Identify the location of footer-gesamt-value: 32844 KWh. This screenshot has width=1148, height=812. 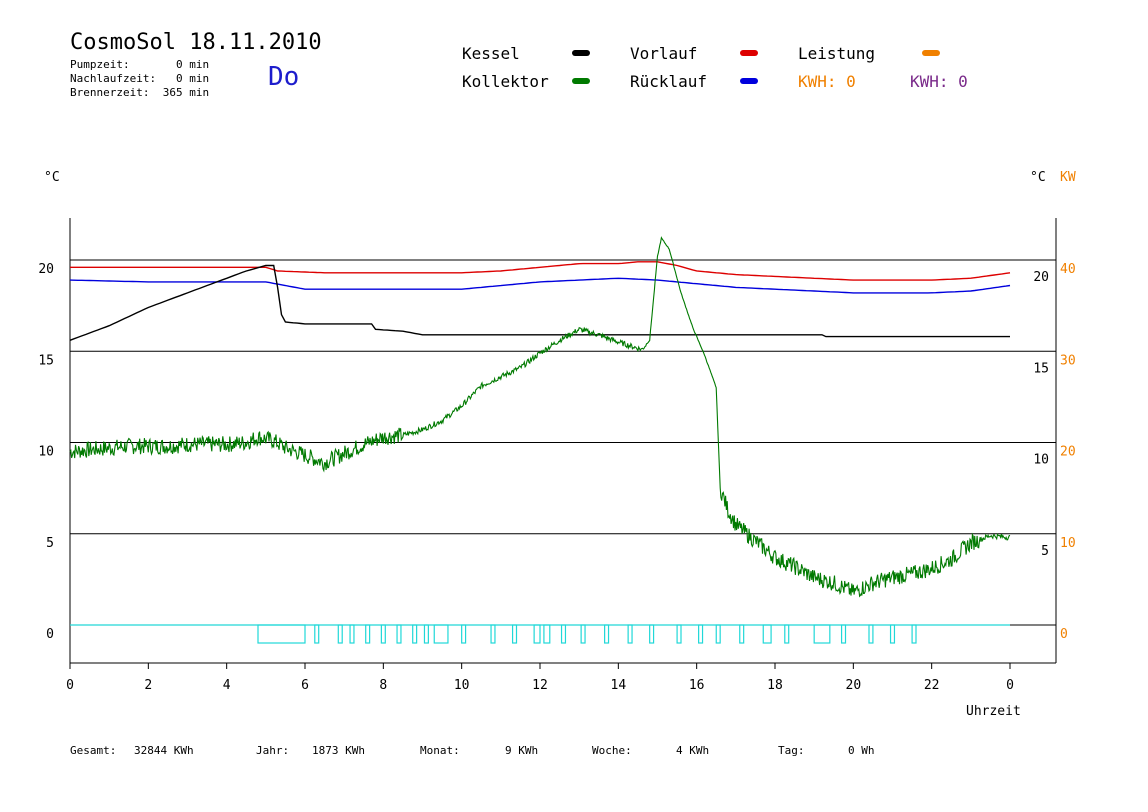
(164, 750).